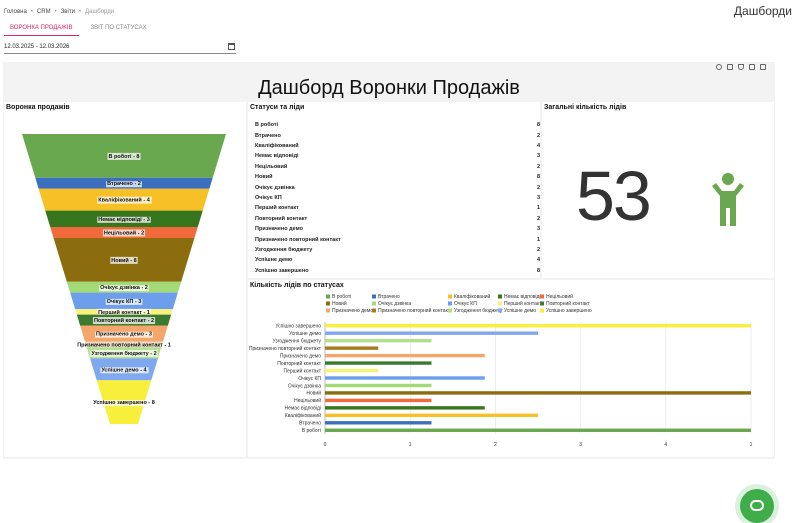 Image resolution: width=800 pixels, height=523 pixels. I want to click on refresh-icon, so click(719, 67).